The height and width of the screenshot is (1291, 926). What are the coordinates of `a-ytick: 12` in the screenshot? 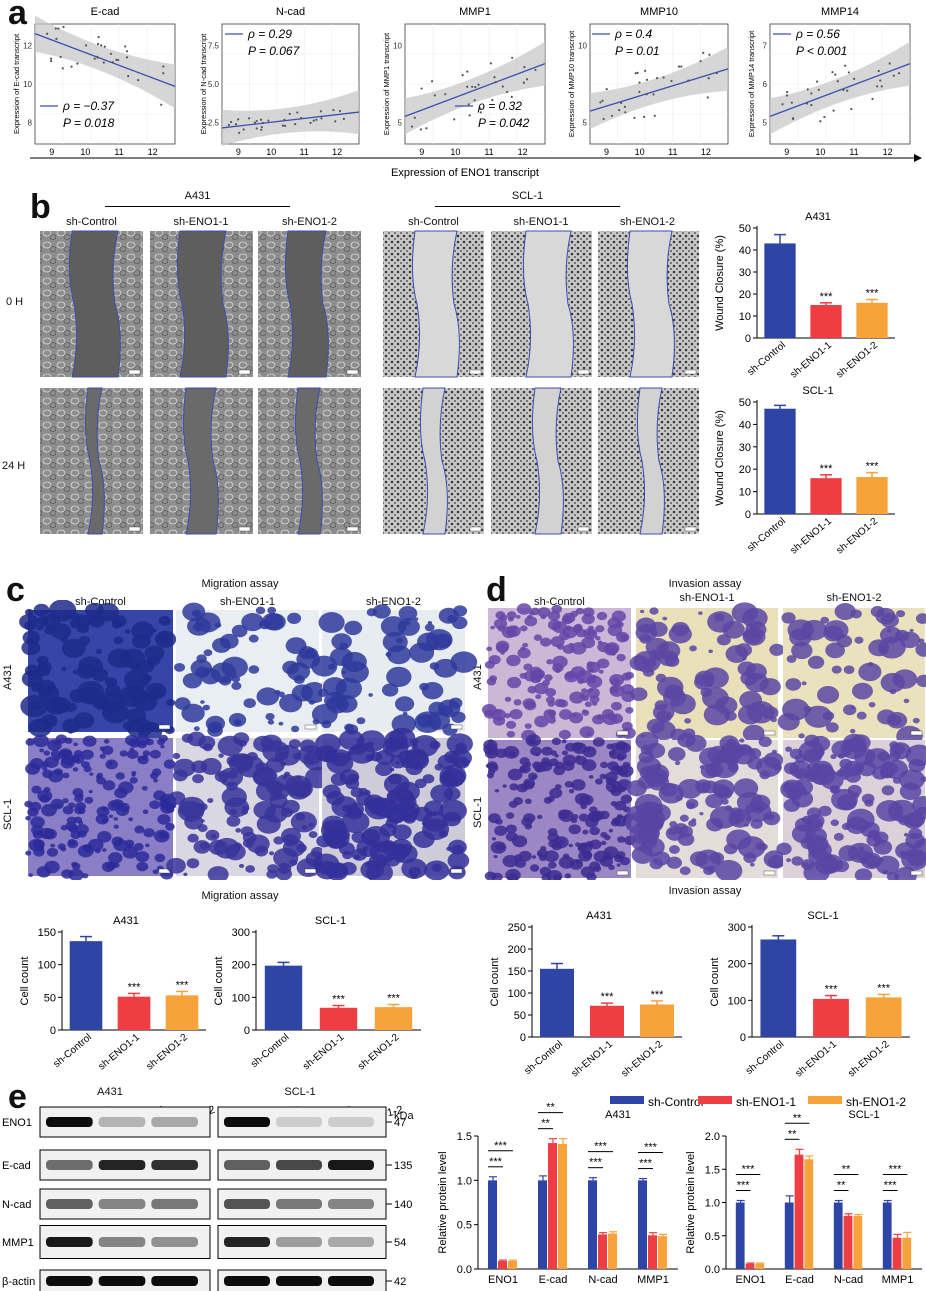 It's located at (27, 46).